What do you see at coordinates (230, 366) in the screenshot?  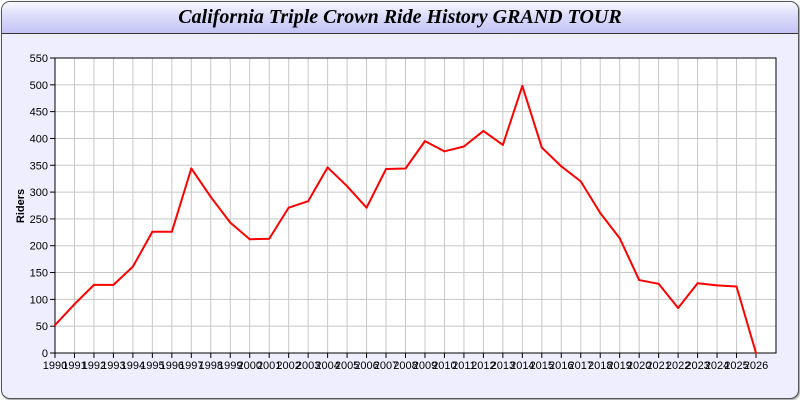 I see `x-tick-label: 1999` at bounding box center [230, 366].